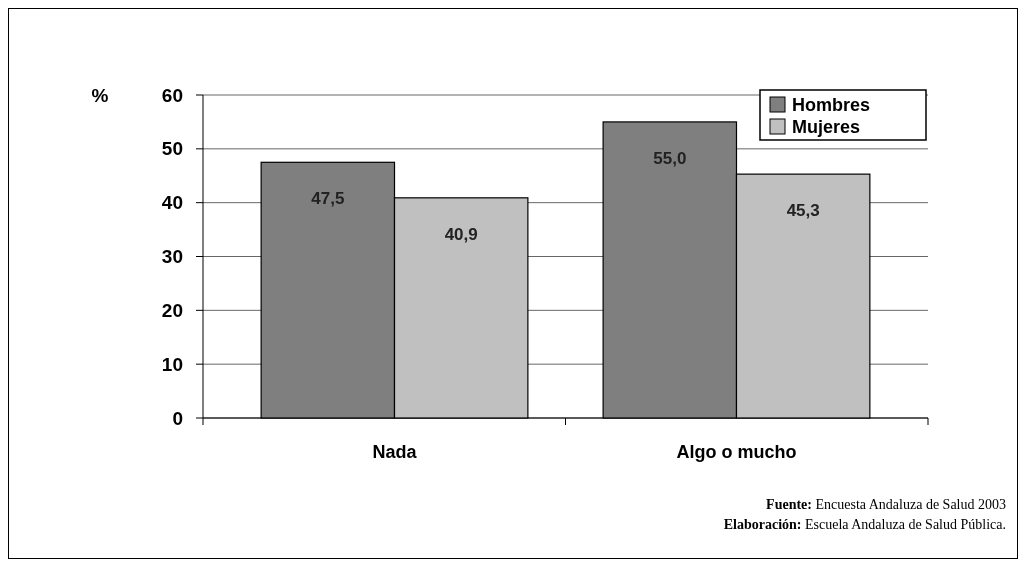 The image size is (1026, 567). I want to click on data-label: 55,0, so click(670, 158).